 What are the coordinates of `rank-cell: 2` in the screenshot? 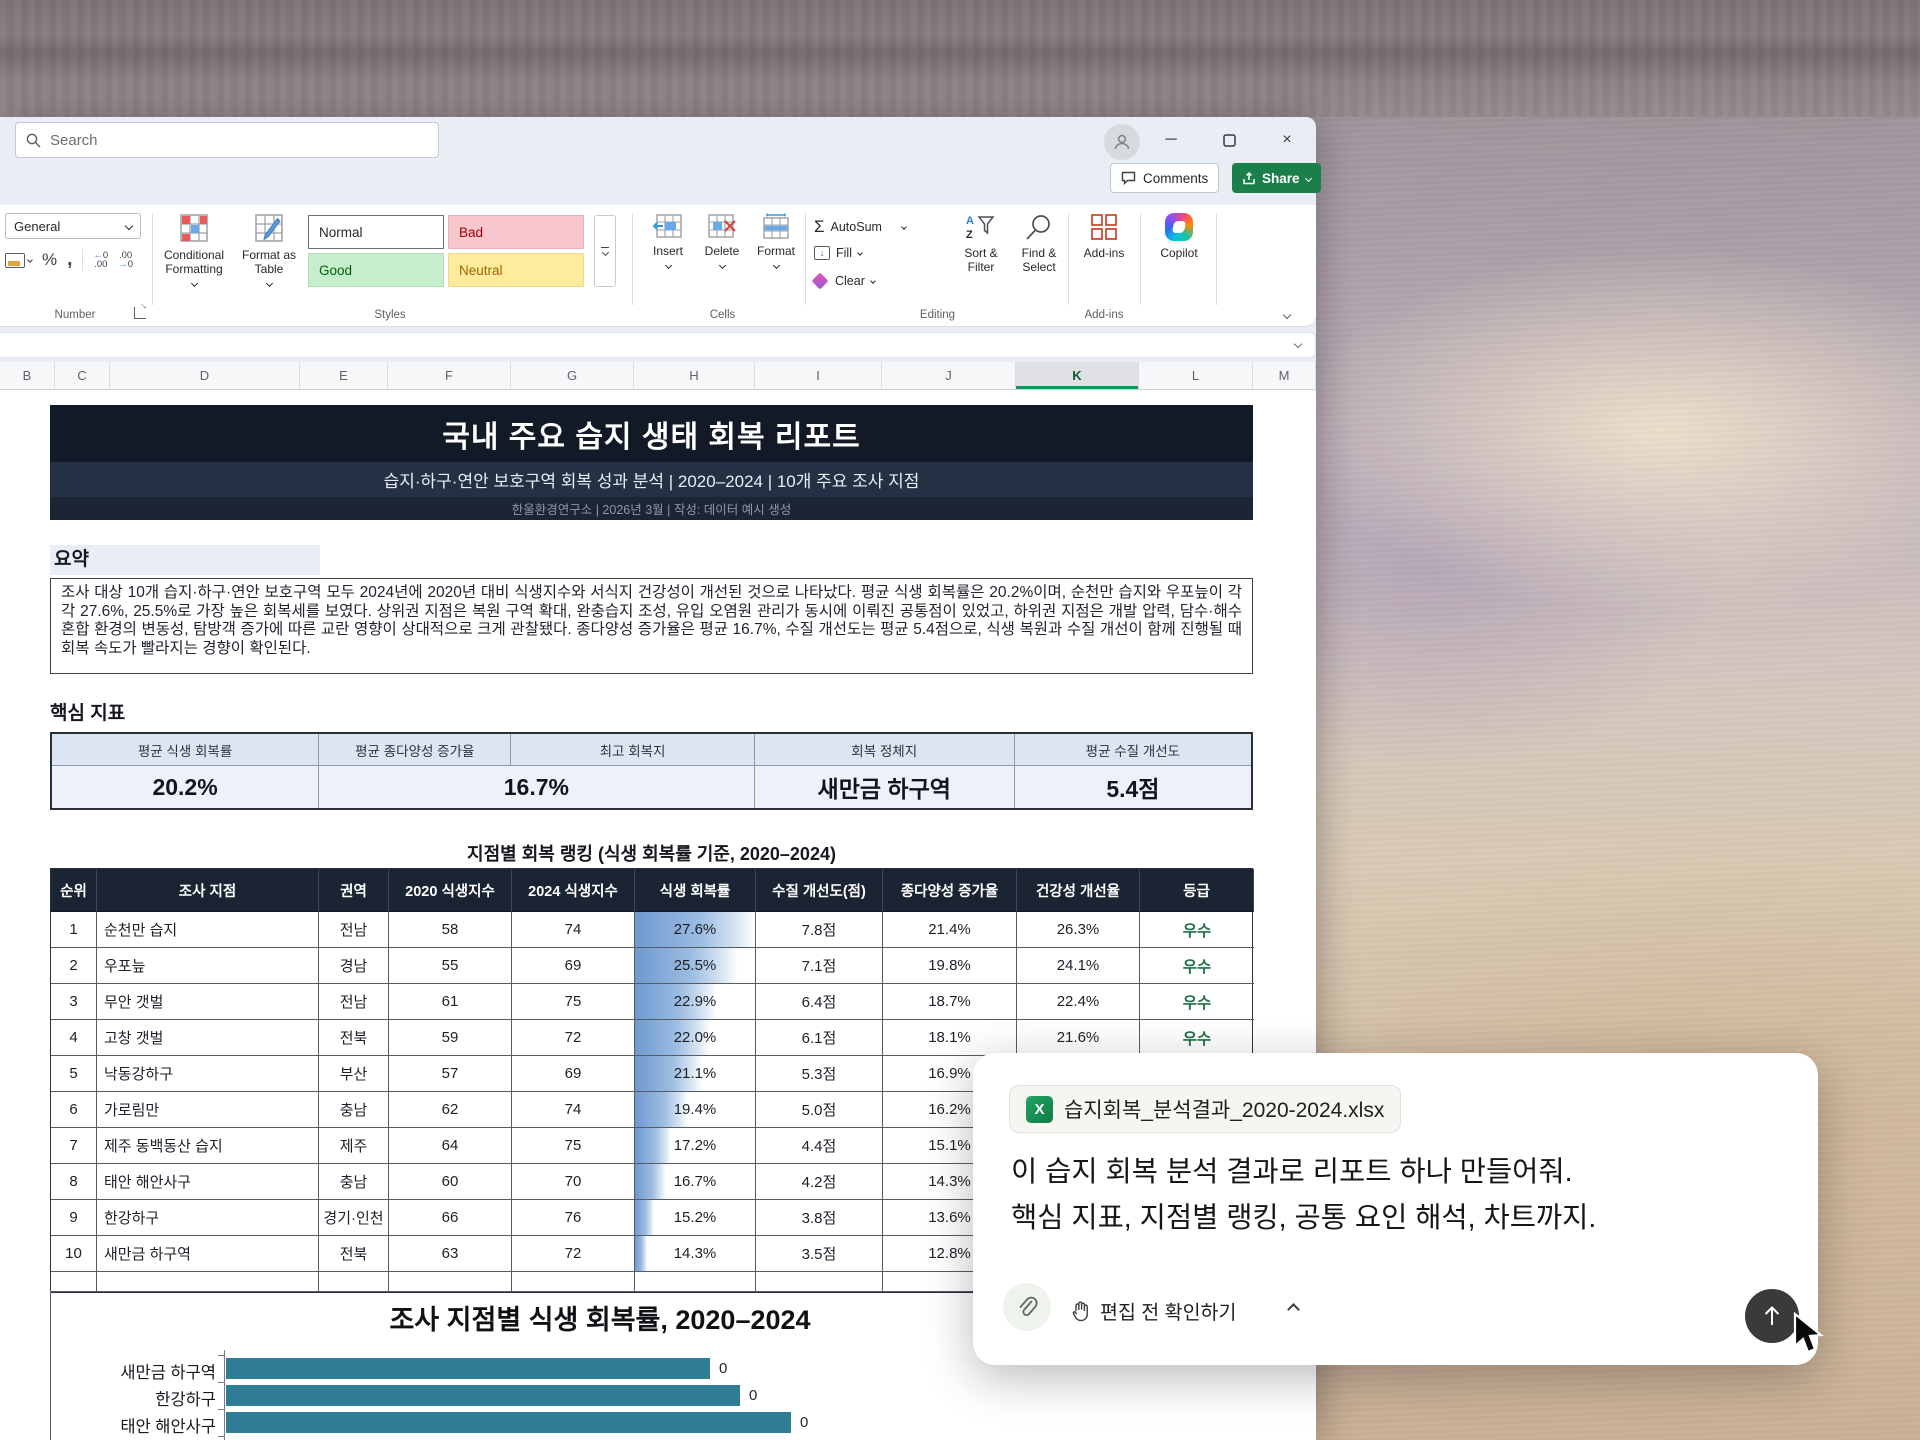 It's located at (74, 966).